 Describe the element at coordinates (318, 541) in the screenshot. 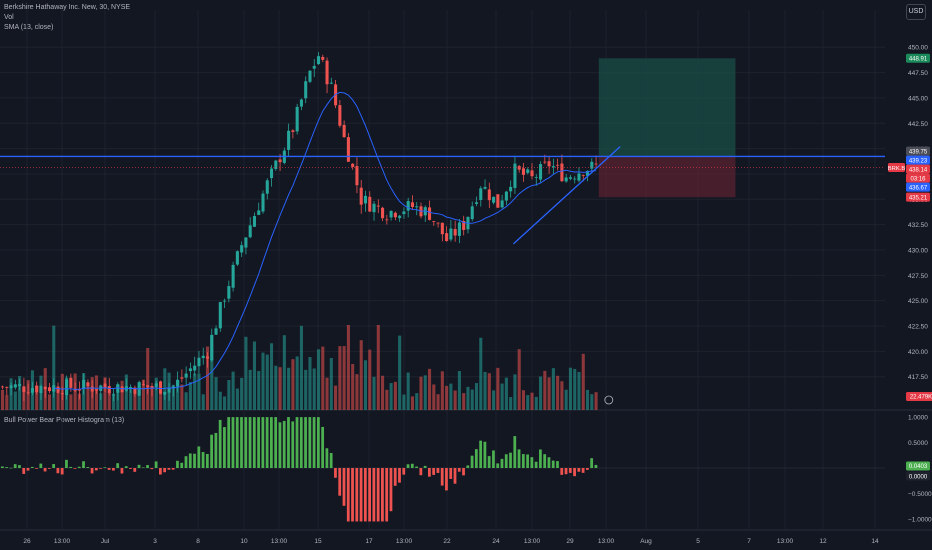

I see `time-tick-label: 15` at that location.